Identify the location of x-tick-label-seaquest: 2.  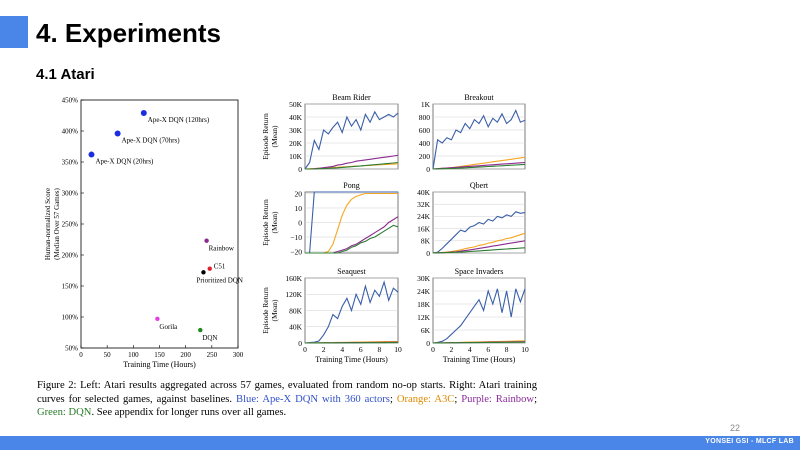
(324, 349).